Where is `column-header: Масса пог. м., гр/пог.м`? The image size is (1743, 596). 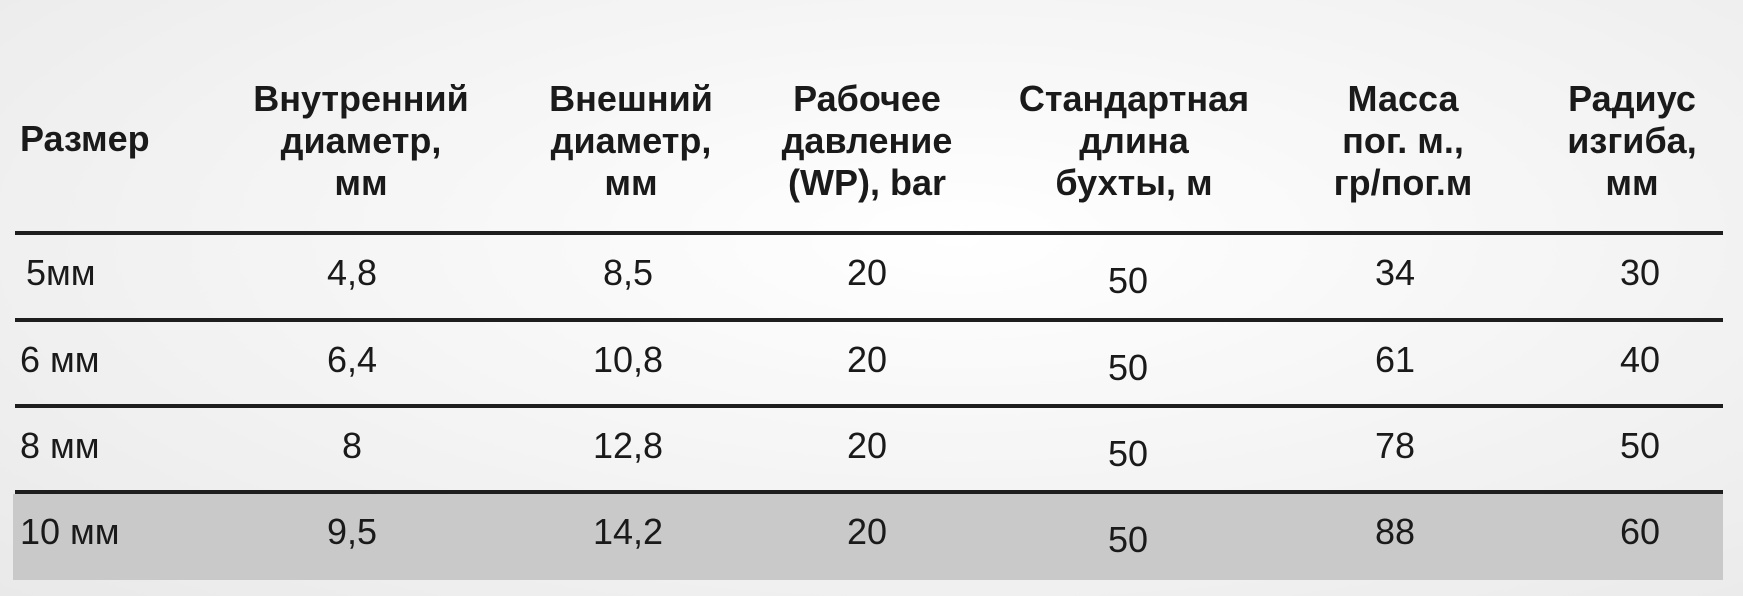 column-header: Масса пог. м., гр/пог.м is located at coordinates (1403, 140).